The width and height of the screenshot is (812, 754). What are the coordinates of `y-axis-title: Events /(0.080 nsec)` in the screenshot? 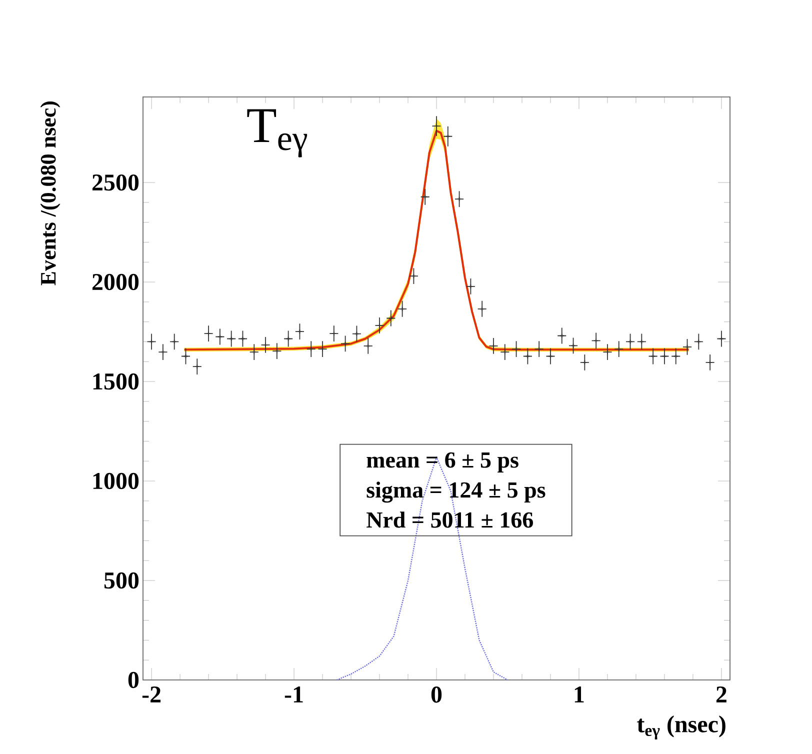 It's located at (50, 194).